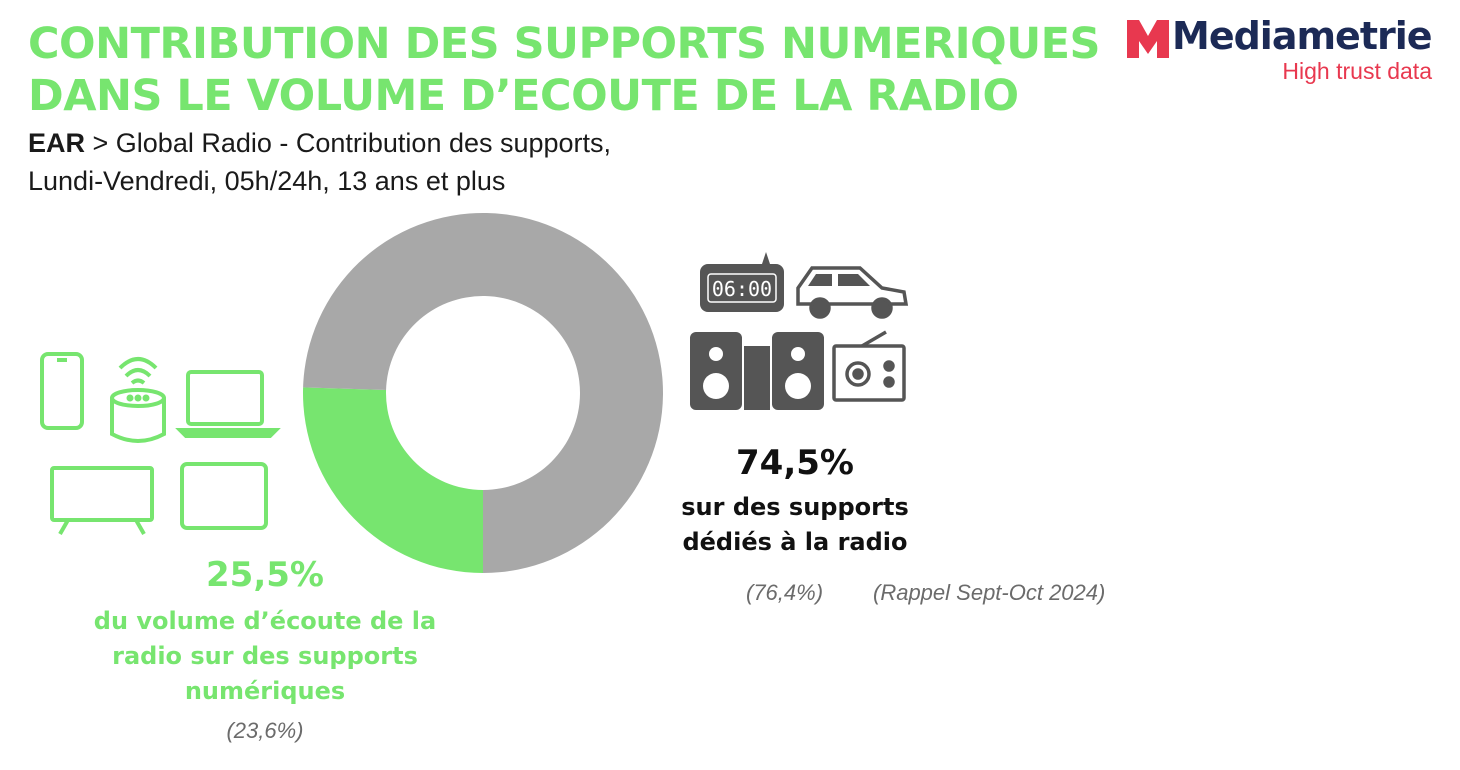  I want to click on mediametrie-logo: Mediametrie High trust data, so click(1282, 49).